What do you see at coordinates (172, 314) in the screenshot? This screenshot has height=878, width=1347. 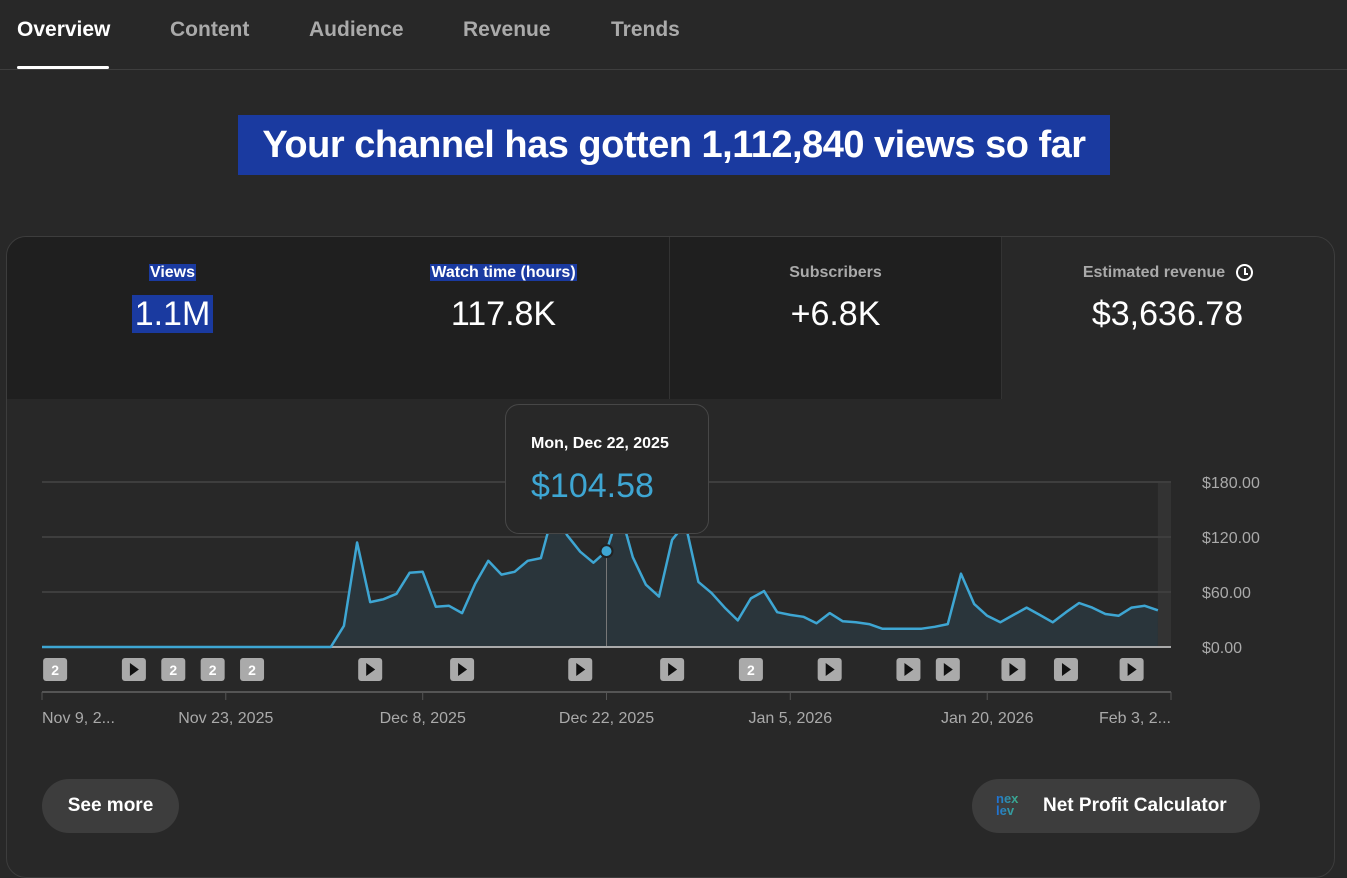 I see `metric-value: 1.1M` at bounding box center [172, 314].